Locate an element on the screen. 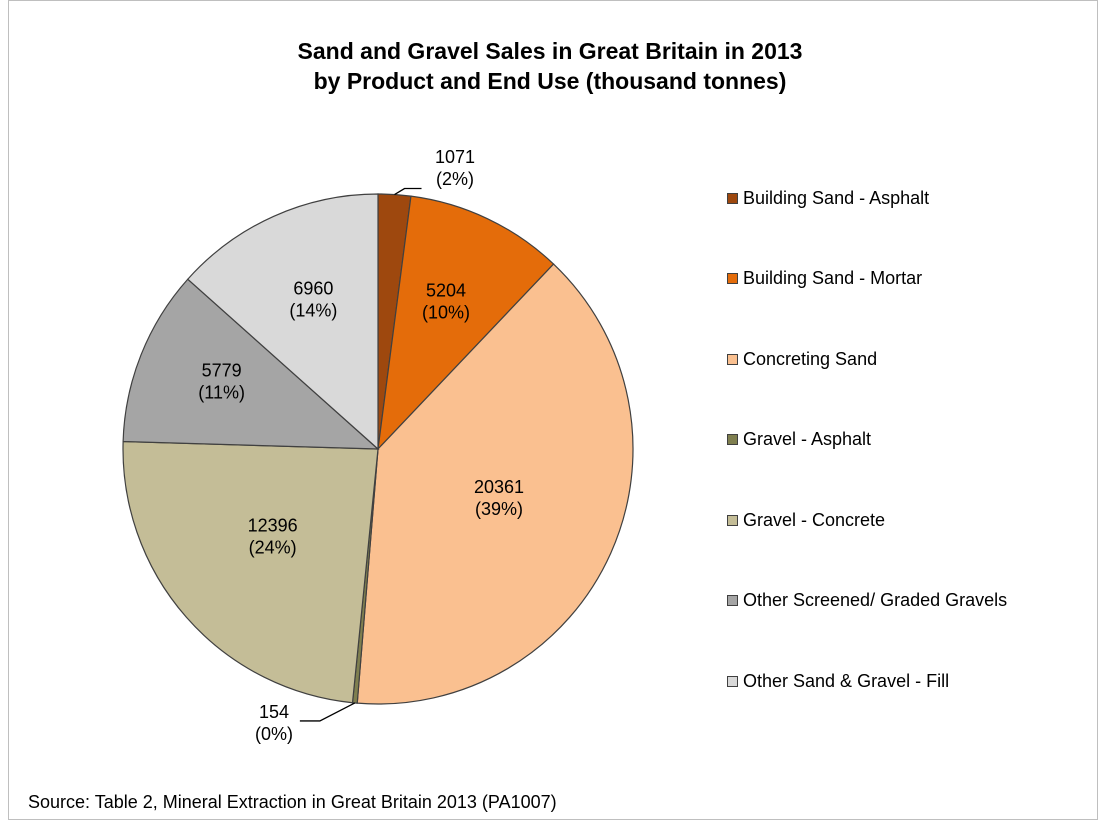 This screenshot has width=1100, height=825. data-label-value-building-sand-mortar: 5204 is located at coordinates (446, 290).